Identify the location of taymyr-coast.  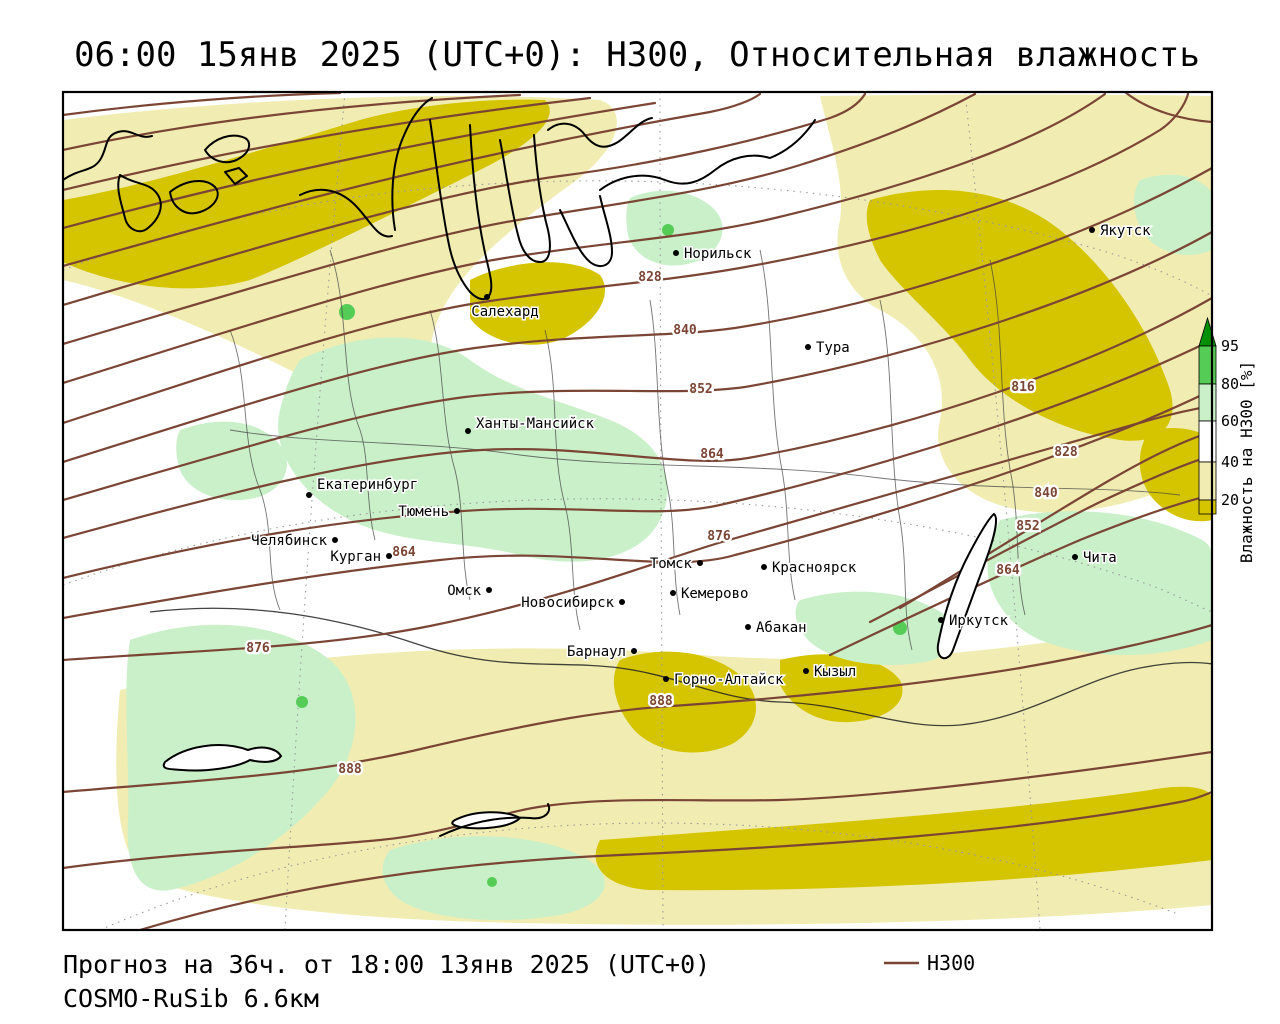
(707, 155).